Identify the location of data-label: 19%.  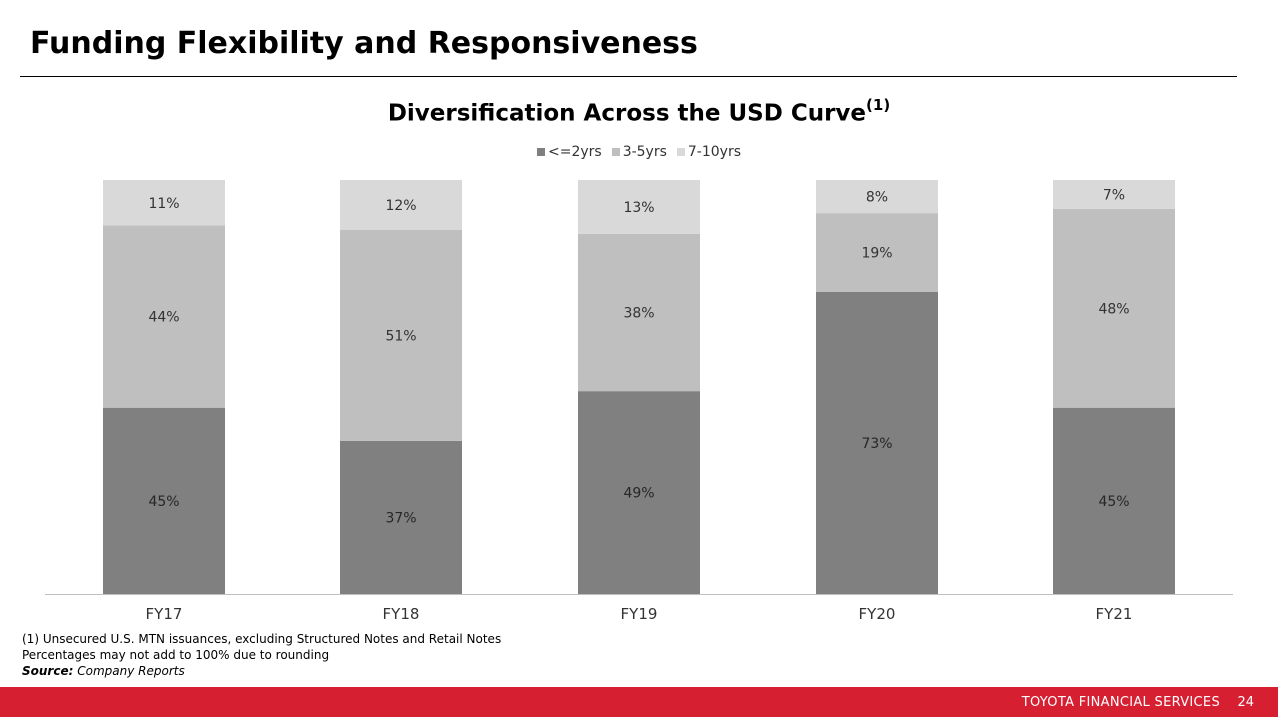
(876, 253).